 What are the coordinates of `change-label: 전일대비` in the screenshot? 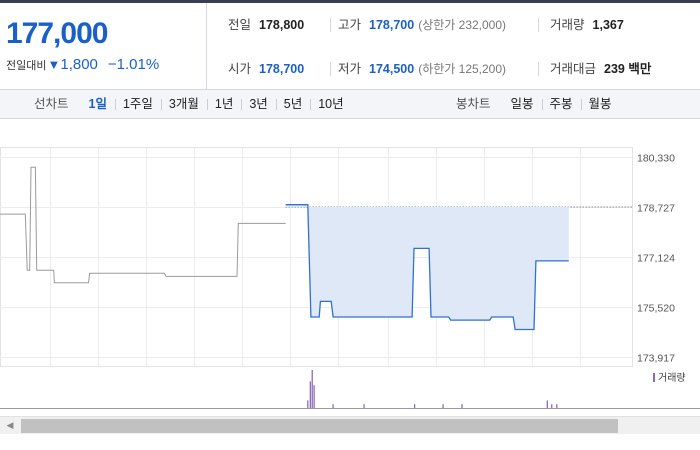 It's located at (26, 66).